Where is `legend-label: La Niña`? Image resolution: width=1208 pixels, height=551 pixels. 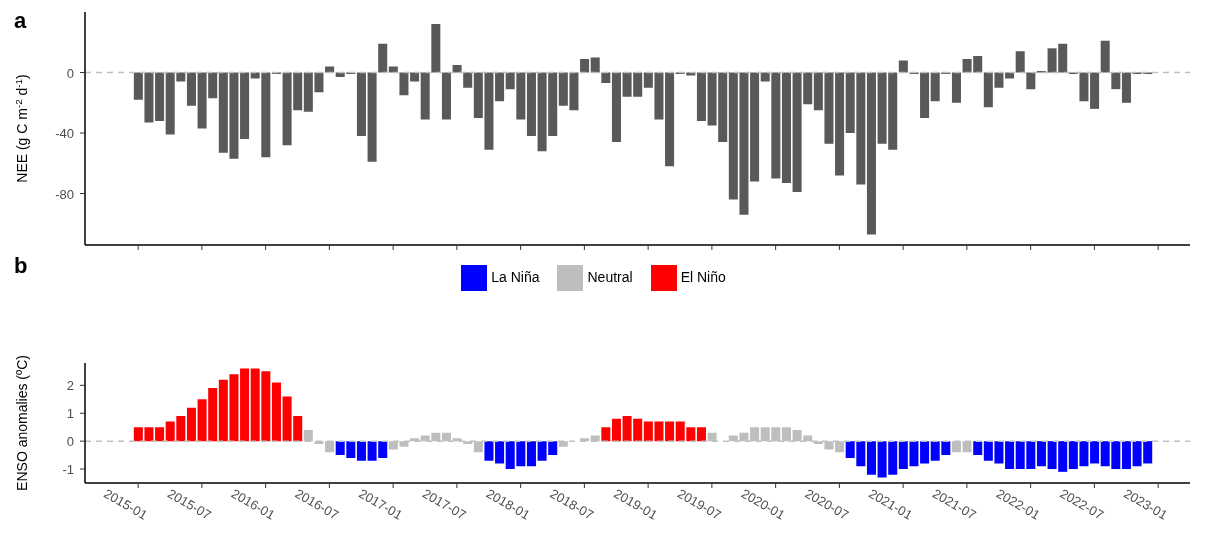 legend-label: La Niña is located at coordinates (515, 276).